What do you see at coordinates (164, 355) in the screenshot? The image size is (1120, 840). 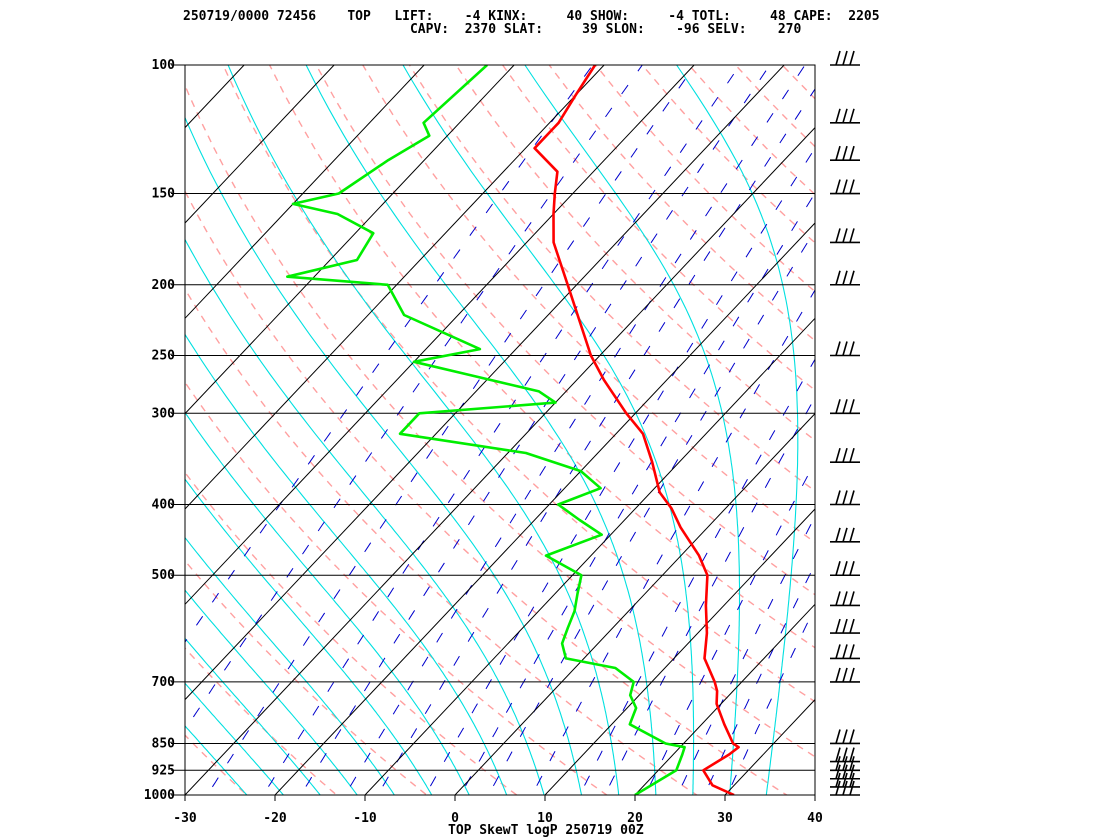 I see `pressure-tick-label: 250` at bounding box center [164, 355].